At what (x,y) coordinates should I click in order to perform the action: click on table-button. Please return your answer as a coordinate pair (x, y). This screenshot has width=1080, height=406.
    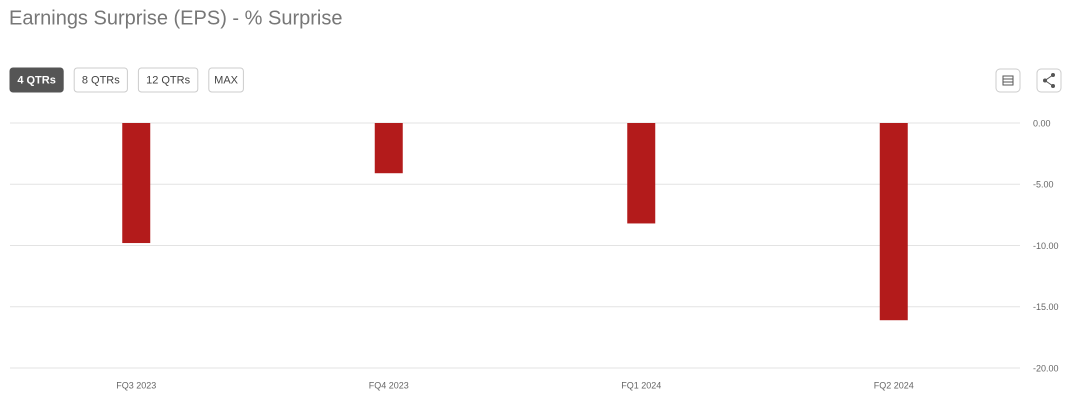
    Looking at the image, I should click on (1008, 80).